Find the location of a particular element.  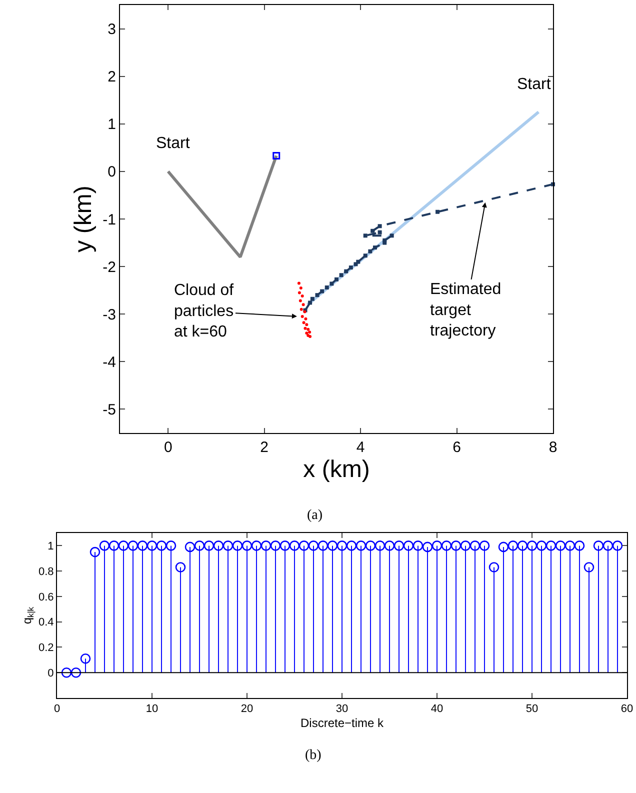

y-tick-label: 0.6 is located at coordinates (46, 597).